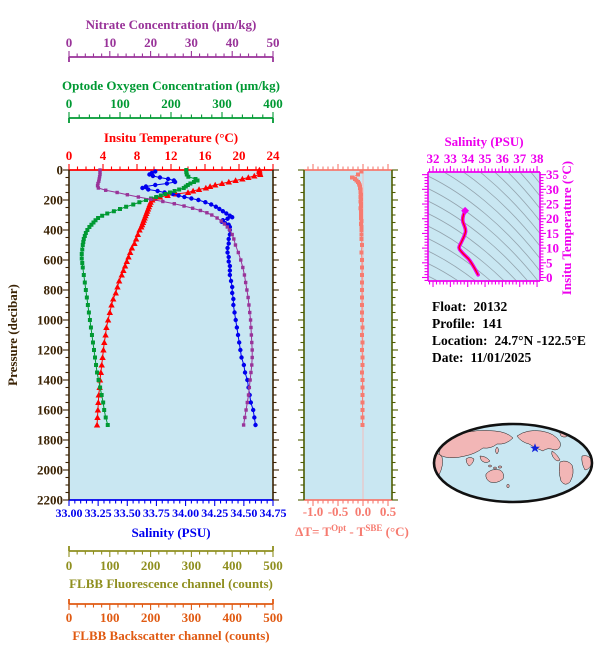 This screenshot has height=663, width=609. I want to click on profile-series-temperature, so click(178, 297).